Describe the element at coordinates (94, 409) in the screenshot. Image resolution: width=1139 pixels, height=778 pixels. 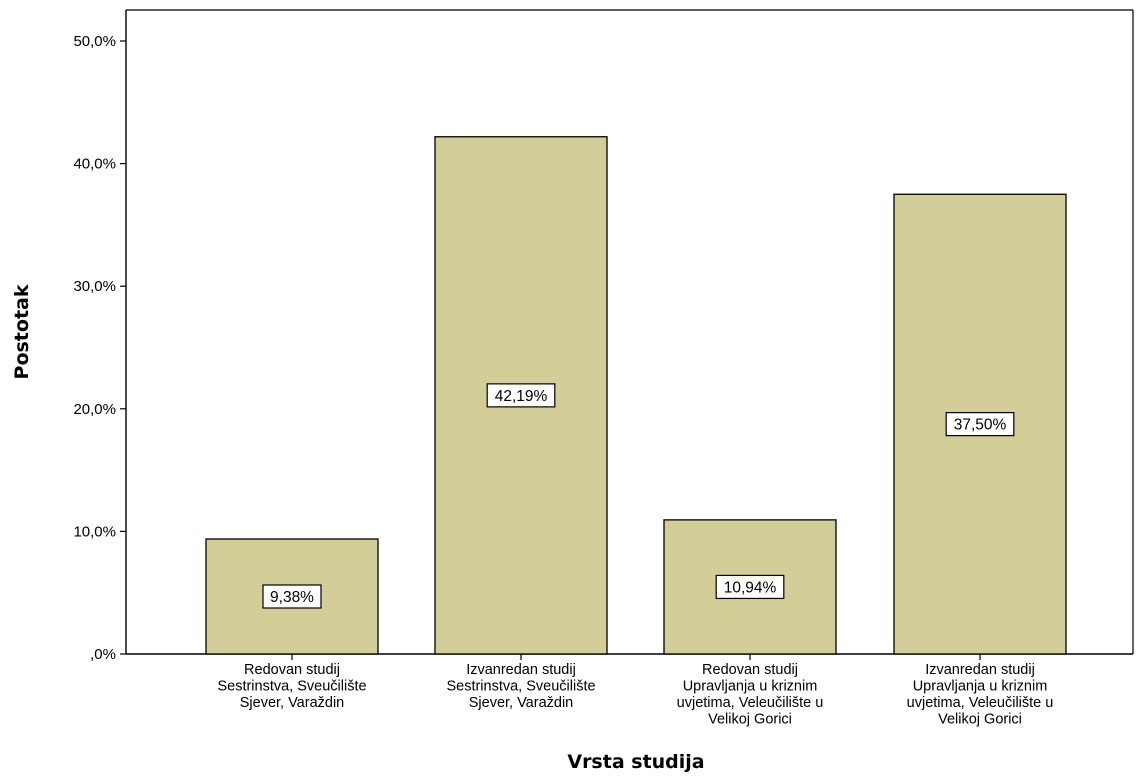
I see `y-tick-label: 20,0%` at that location.